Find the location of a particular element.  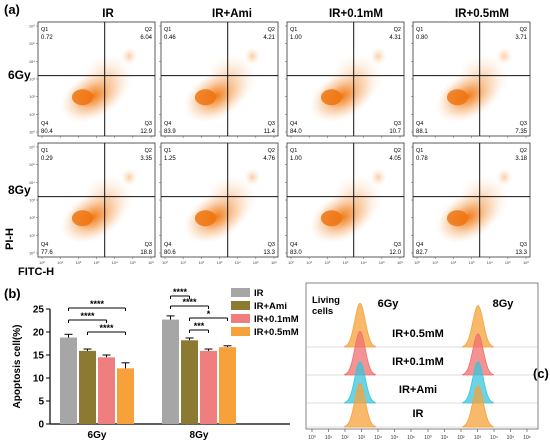

legend-label-IR+Ami: IR+Ami is located at coordinates (270, 306).